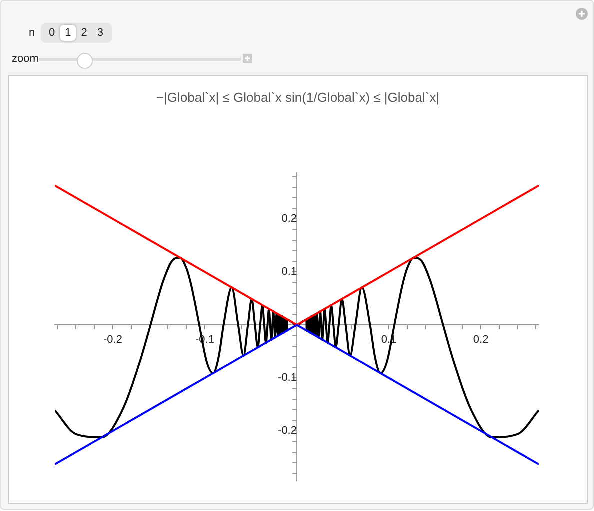  I want to click on chart-title: −|Global`x| ≤ Global`x sin(1/Global`x) ≤ |Global`x|, so click(298, 97).